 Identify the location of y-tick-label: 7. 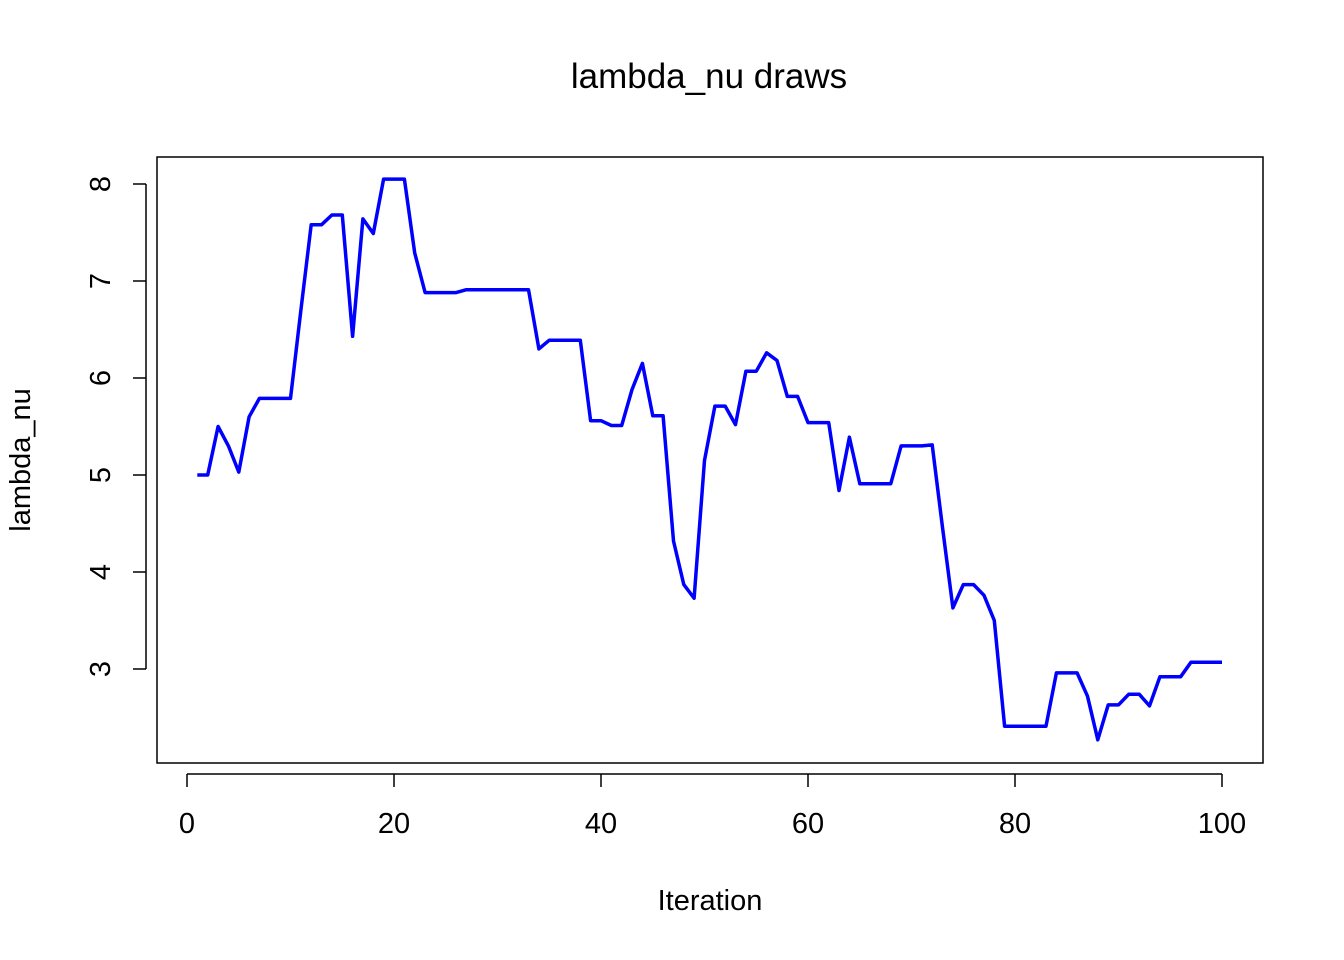
(101, 281).